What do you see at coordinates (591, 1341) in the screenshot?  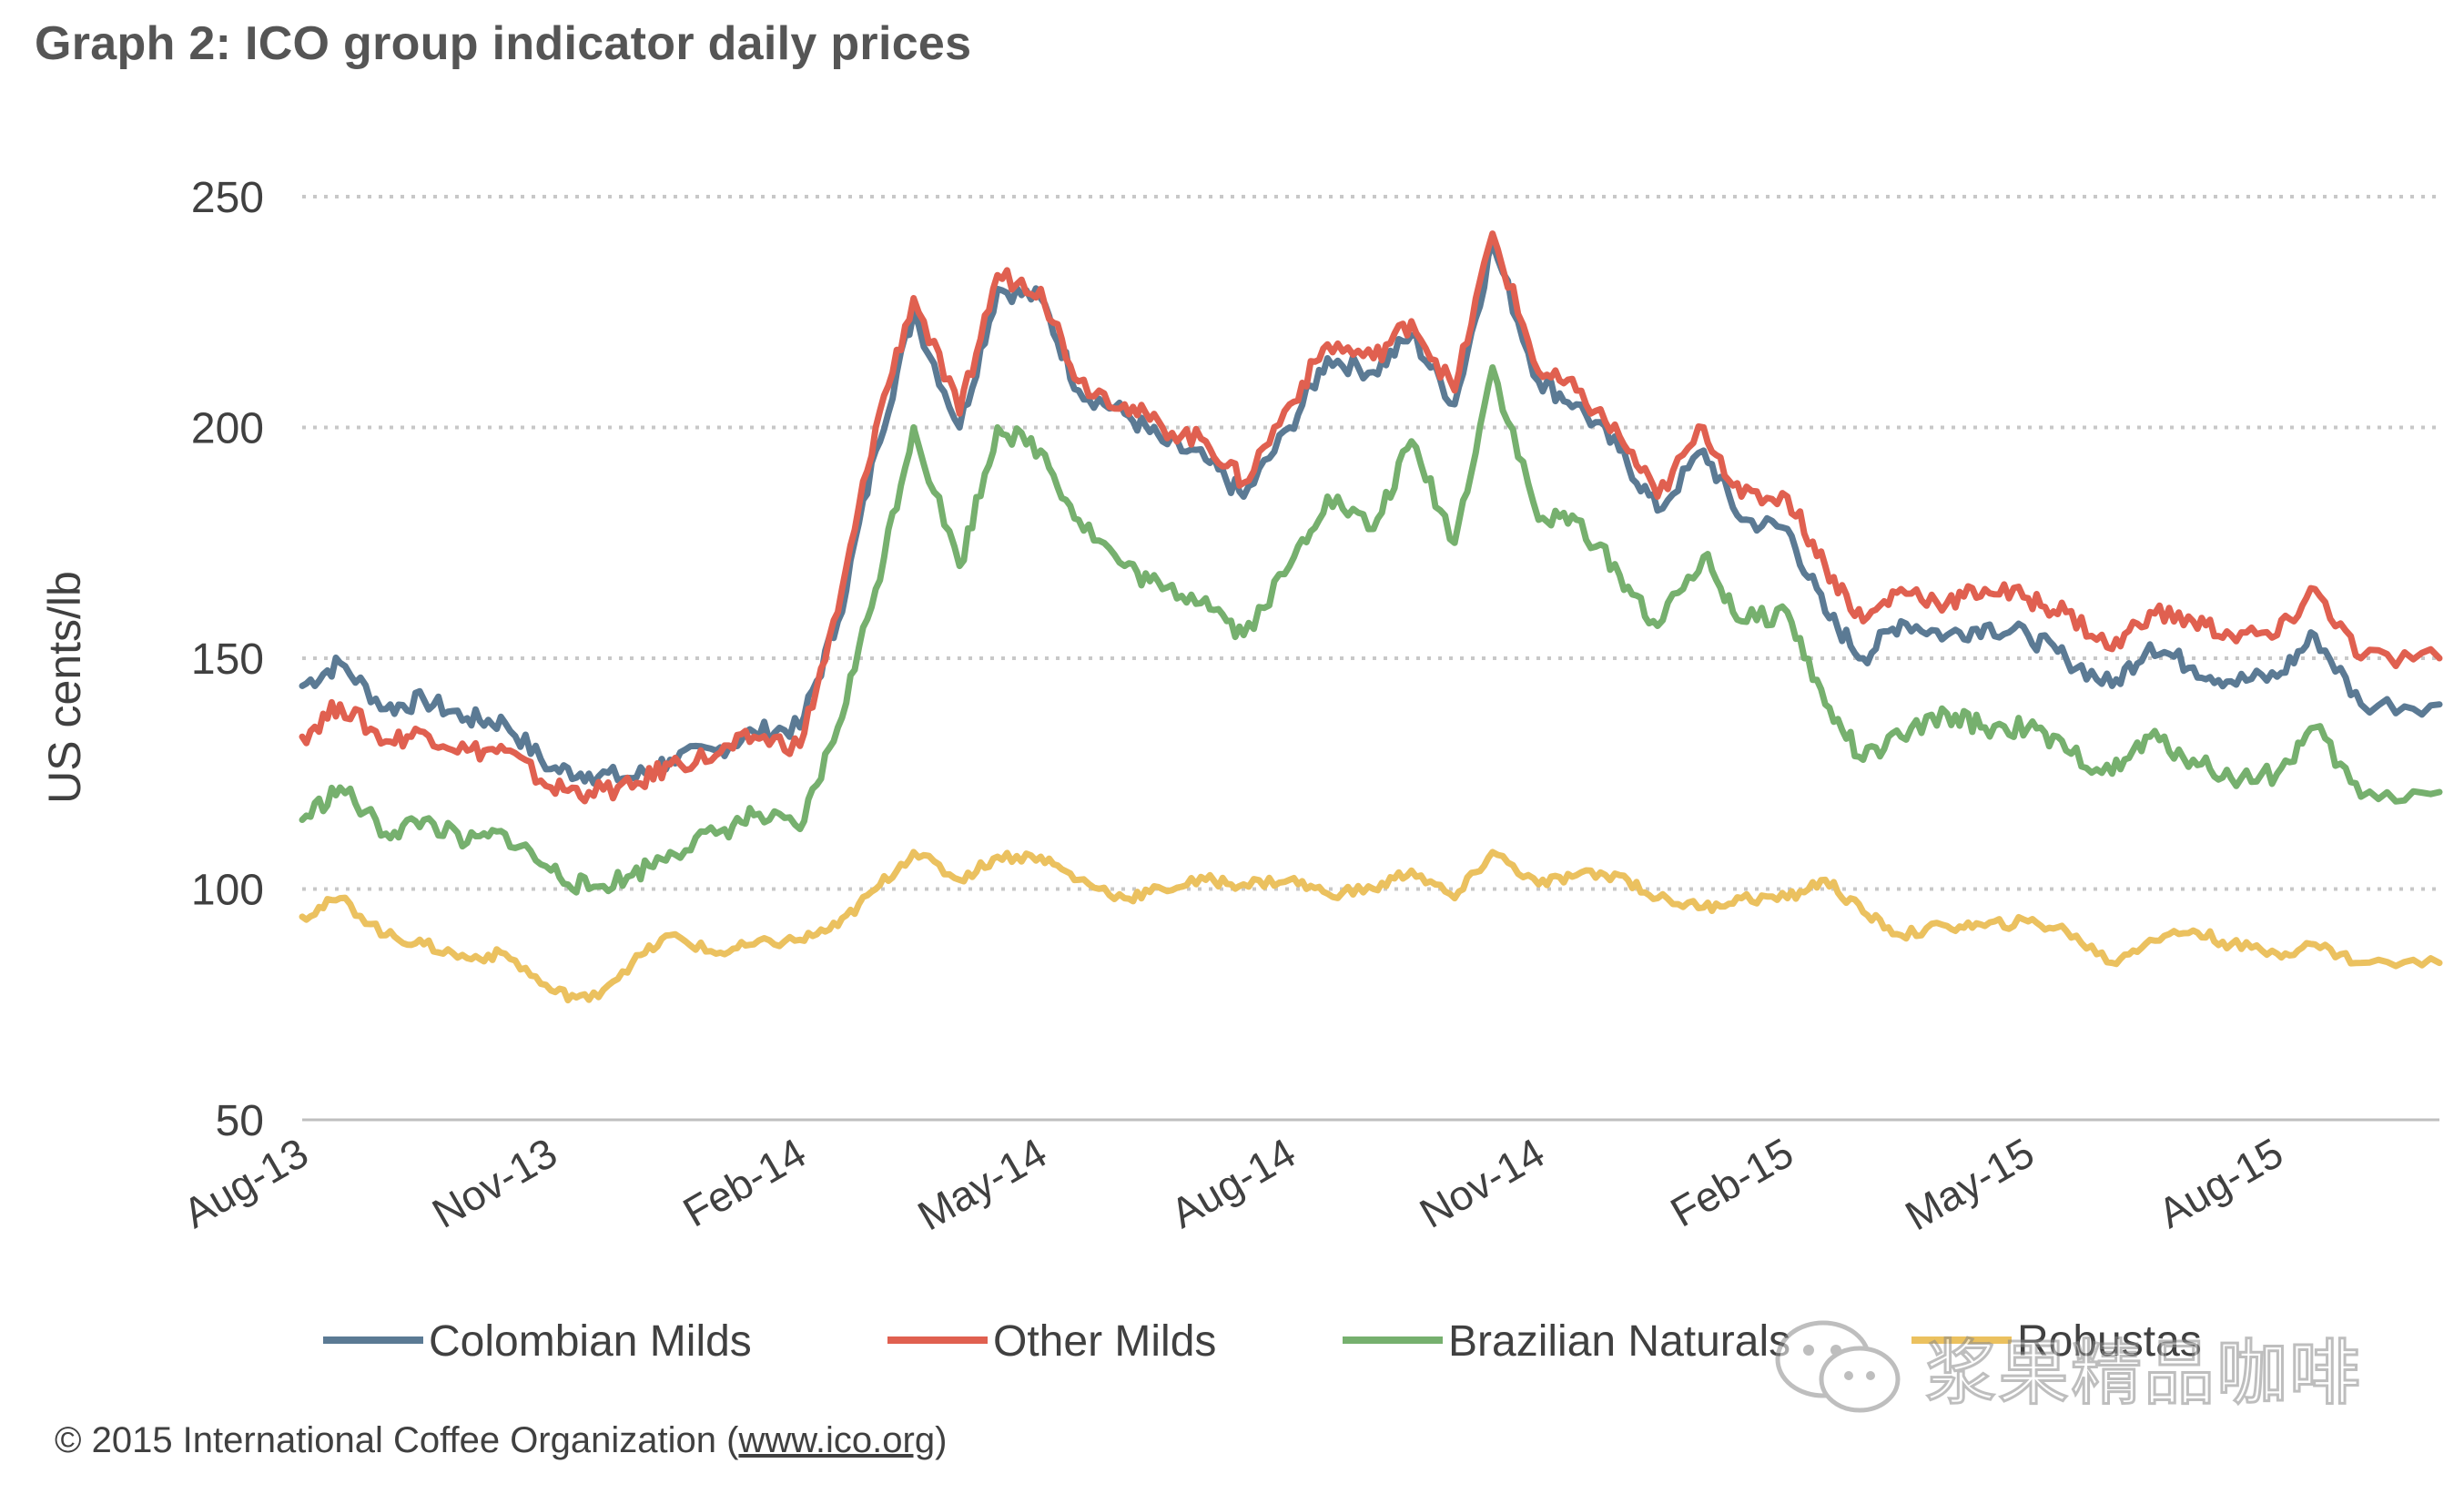 I see `legend-label-colombian-milds: Colombian Milds` at bounding box center [591, 1341].